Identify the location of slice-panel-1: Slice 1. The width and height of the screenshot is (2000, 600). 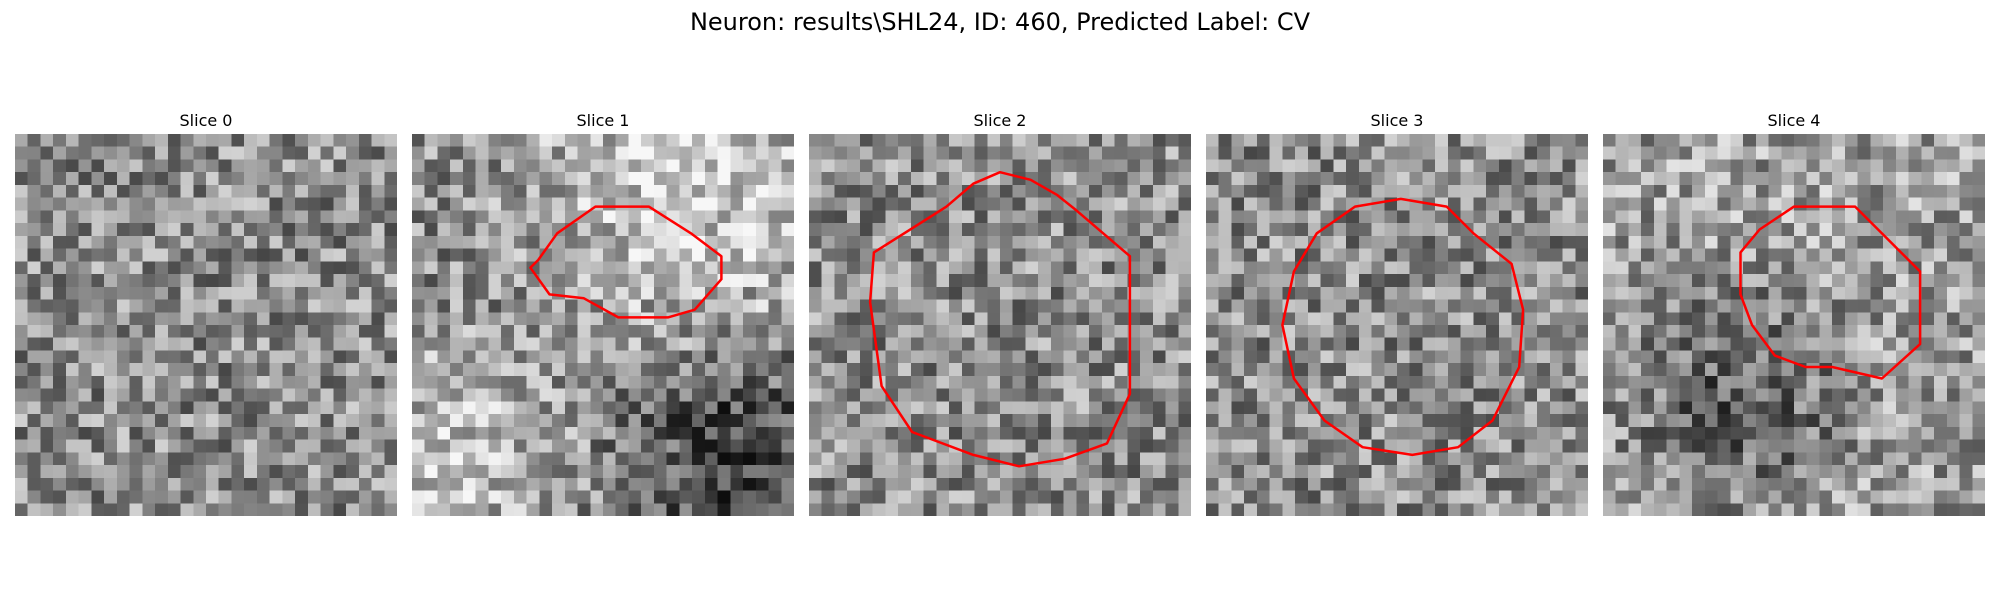
(603, 313).